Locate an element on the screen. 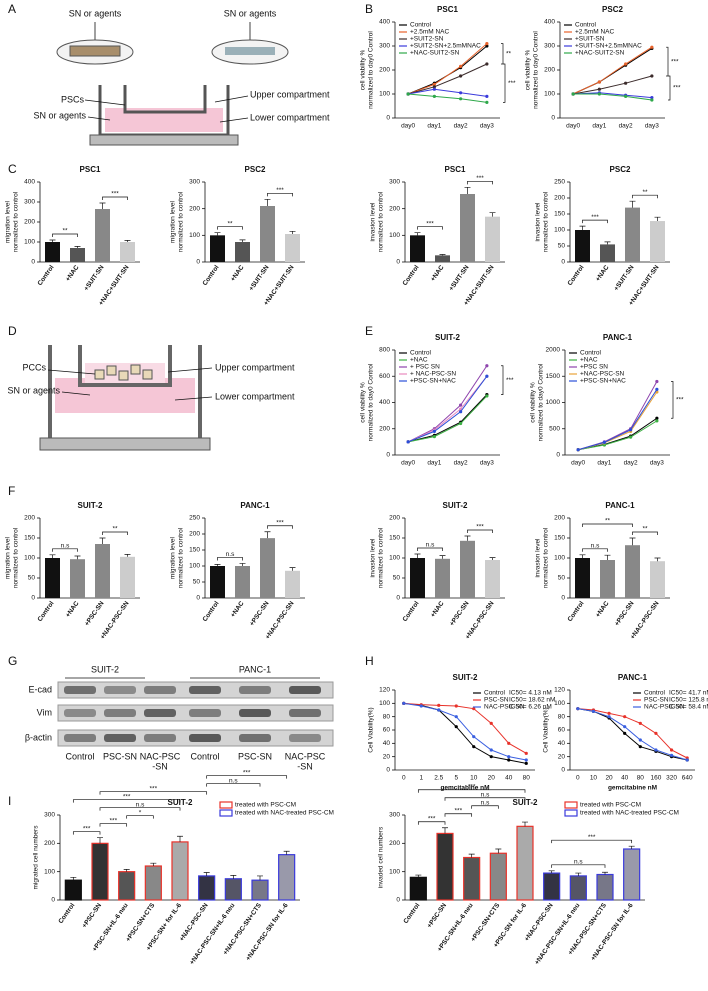 This screenshot has height=991, width=708. x-tick-label: +NAC-PSC-SN+IL-6 neu is located at coordinates (558, 934).